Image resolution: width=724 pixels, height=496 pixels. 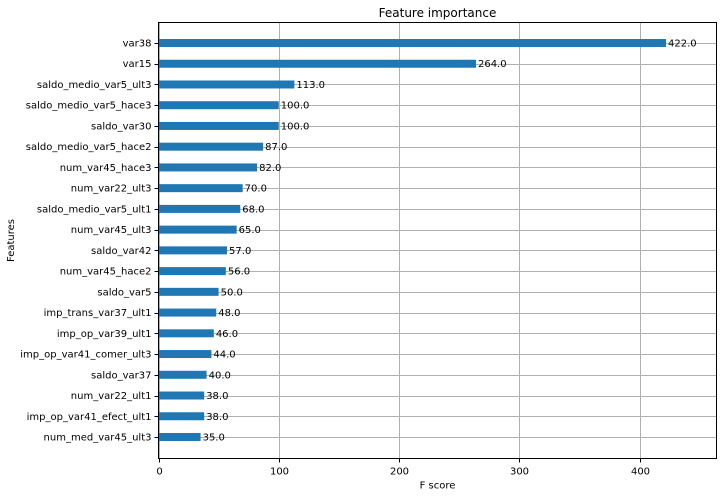 I want to click on y-axis-label: Features, so click(x=11, y=240).